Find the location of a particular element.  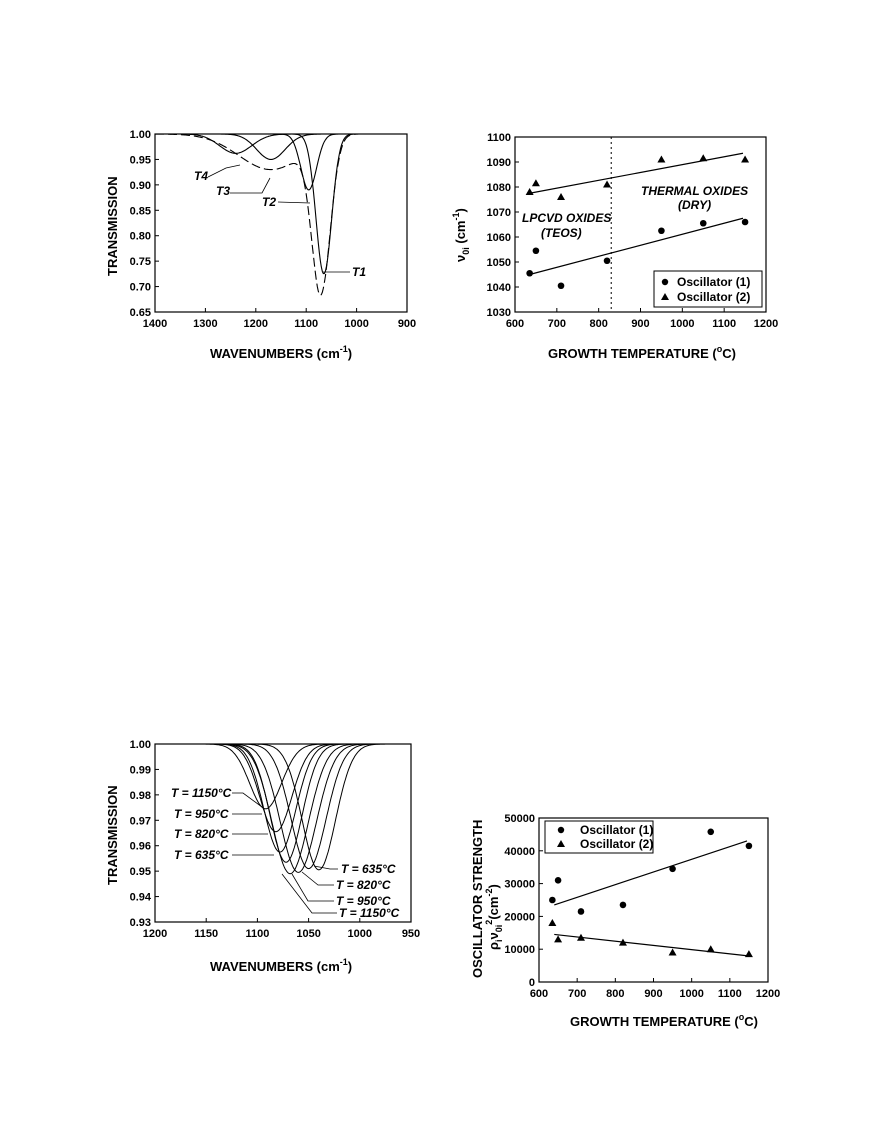

annotation-thermal: THERMAL OXIDES is located at coordinates (694, 191).